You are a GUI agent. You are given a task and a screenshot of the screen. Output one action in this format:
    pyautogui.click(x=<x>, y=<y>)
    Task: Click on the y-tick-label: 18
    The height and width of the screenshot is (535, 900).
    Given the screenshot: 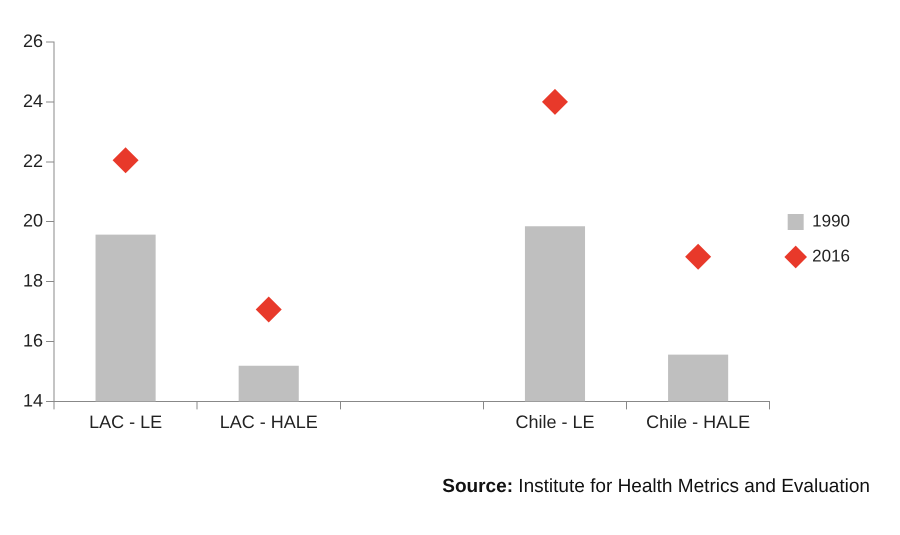 What is the action you would take?
    pyautogui.click(x=33, y=280)
    